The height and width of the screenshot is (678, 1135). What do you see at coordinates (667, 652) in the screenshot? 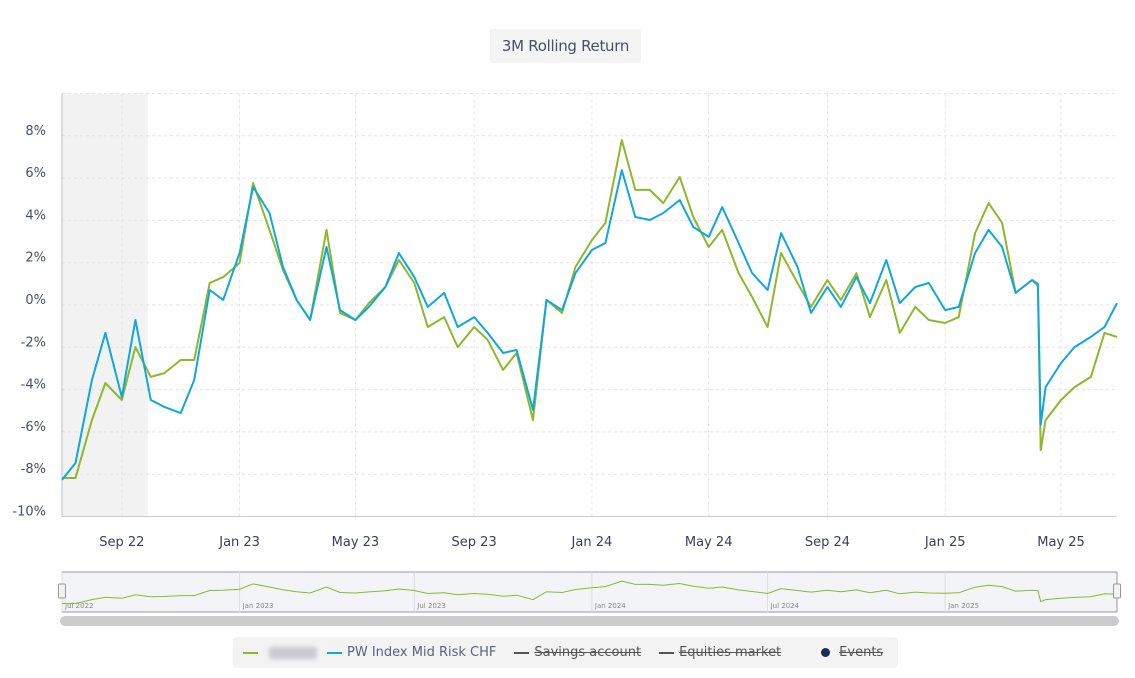
I see `legend-swatch-equities` at bounding box center [667, 652].